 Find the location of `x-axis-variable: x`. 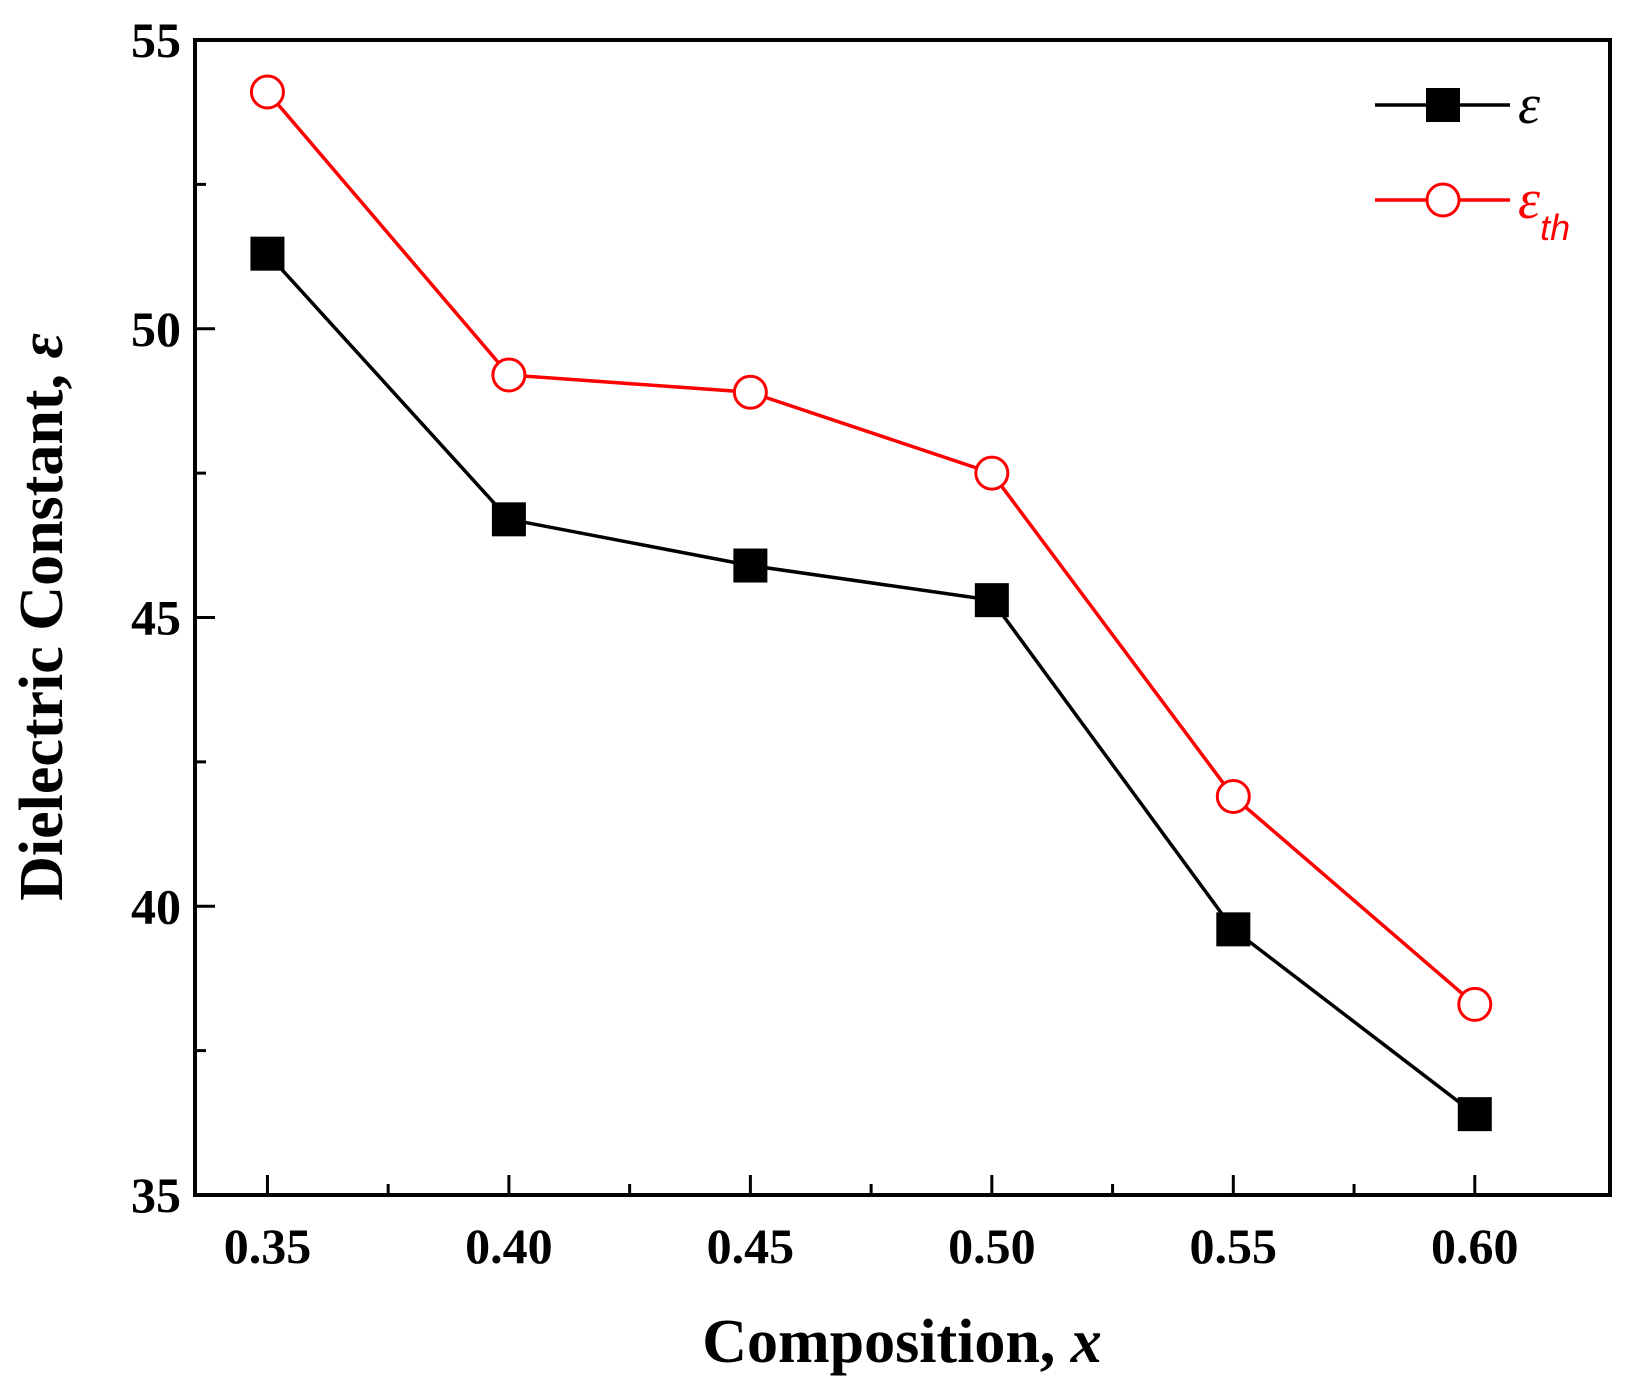

x-axis-variable: x is located at coordinates (1086, 1342).